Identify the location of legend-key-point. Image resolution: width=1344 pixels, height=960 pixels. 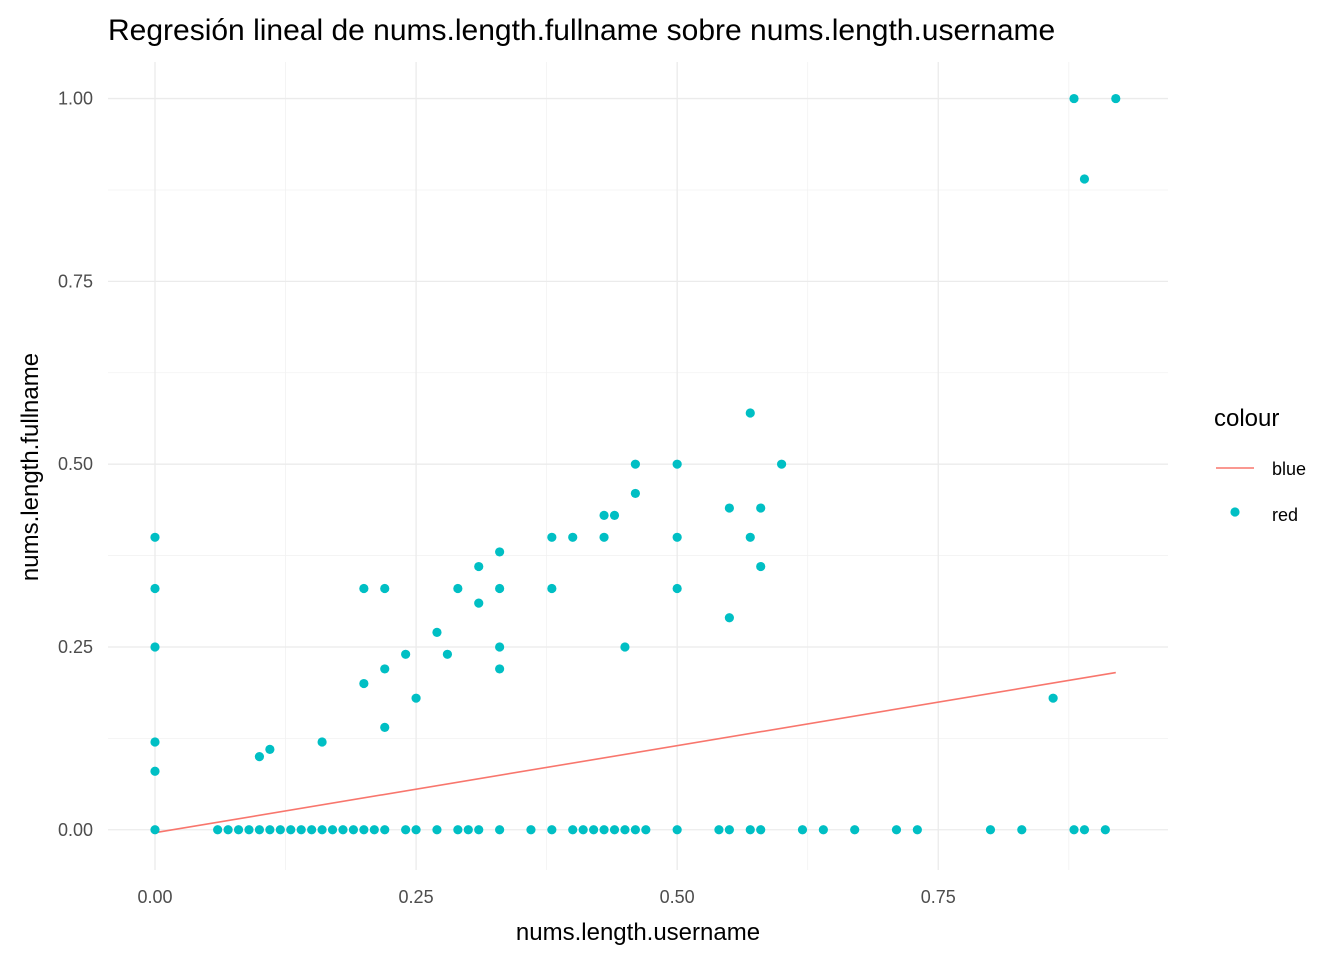
(1235, 512).